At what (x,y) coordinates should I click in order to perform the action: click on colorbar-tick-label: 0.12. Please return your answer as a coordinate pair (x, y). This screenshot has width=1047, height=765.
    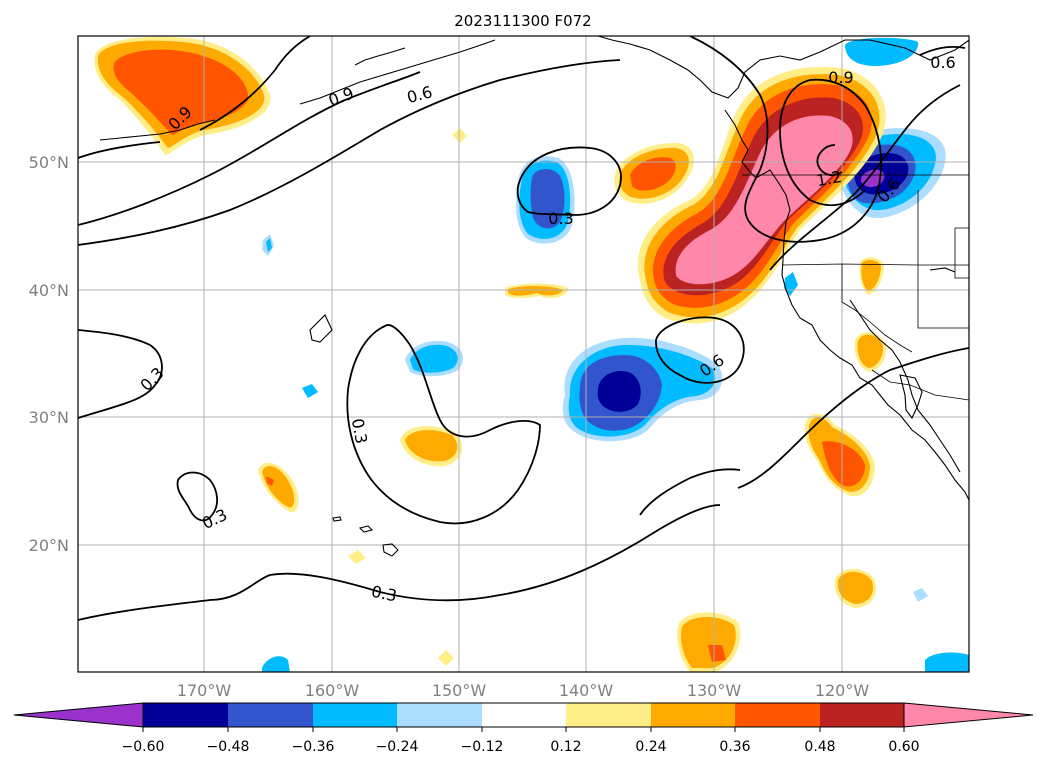
    Looking at the image, I should click on (565, 747).